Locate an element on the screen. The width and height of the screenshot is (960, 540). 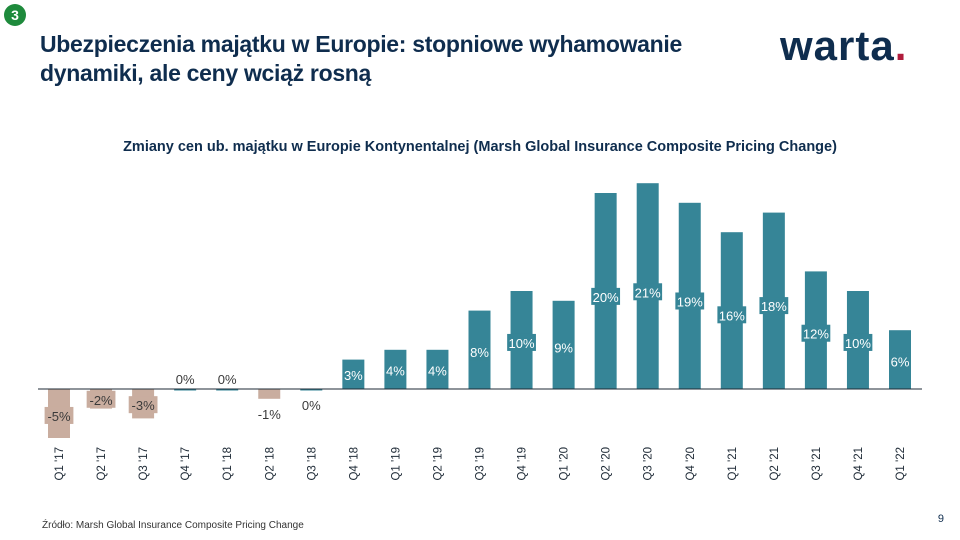
x-tick-label-13: Q2 '20 is located at coordinates (607, 464).